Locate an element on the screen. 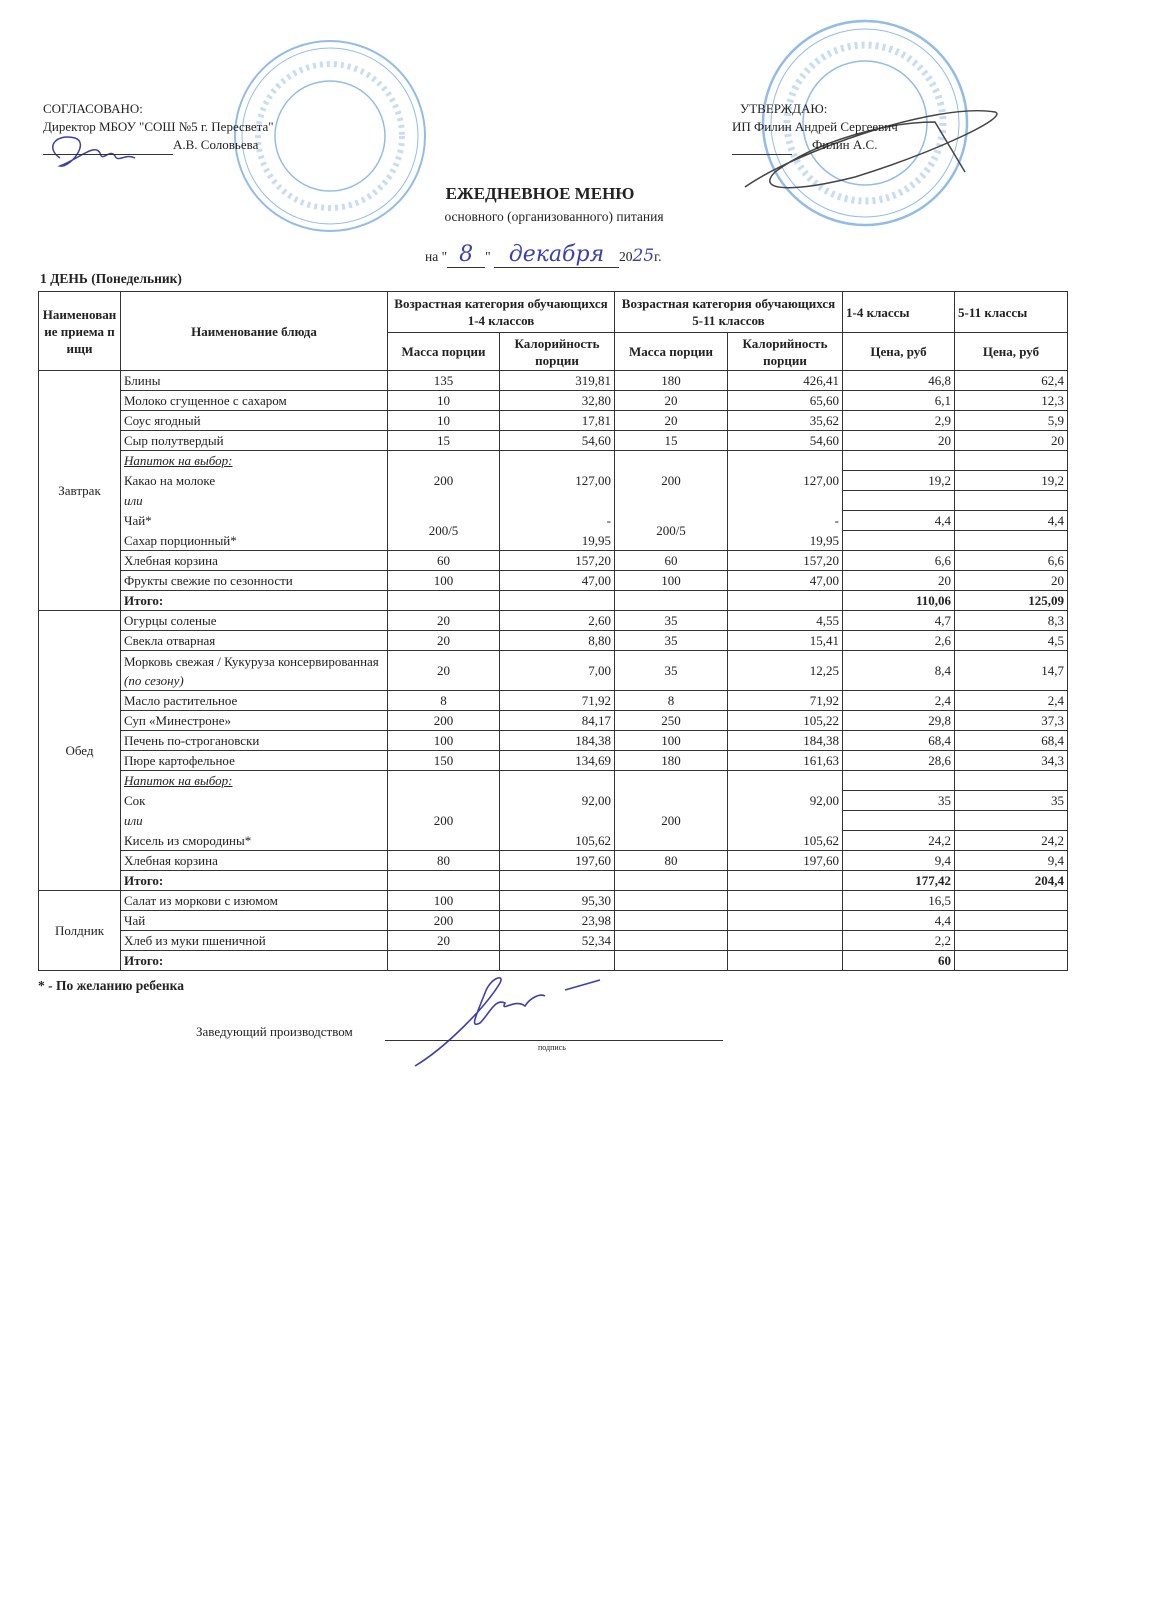 This screenshot has height=1600, width=1163. table-row: Хлеб из муки пшеничной 20 52,34 2,2 is located at coordinates (553, 940).